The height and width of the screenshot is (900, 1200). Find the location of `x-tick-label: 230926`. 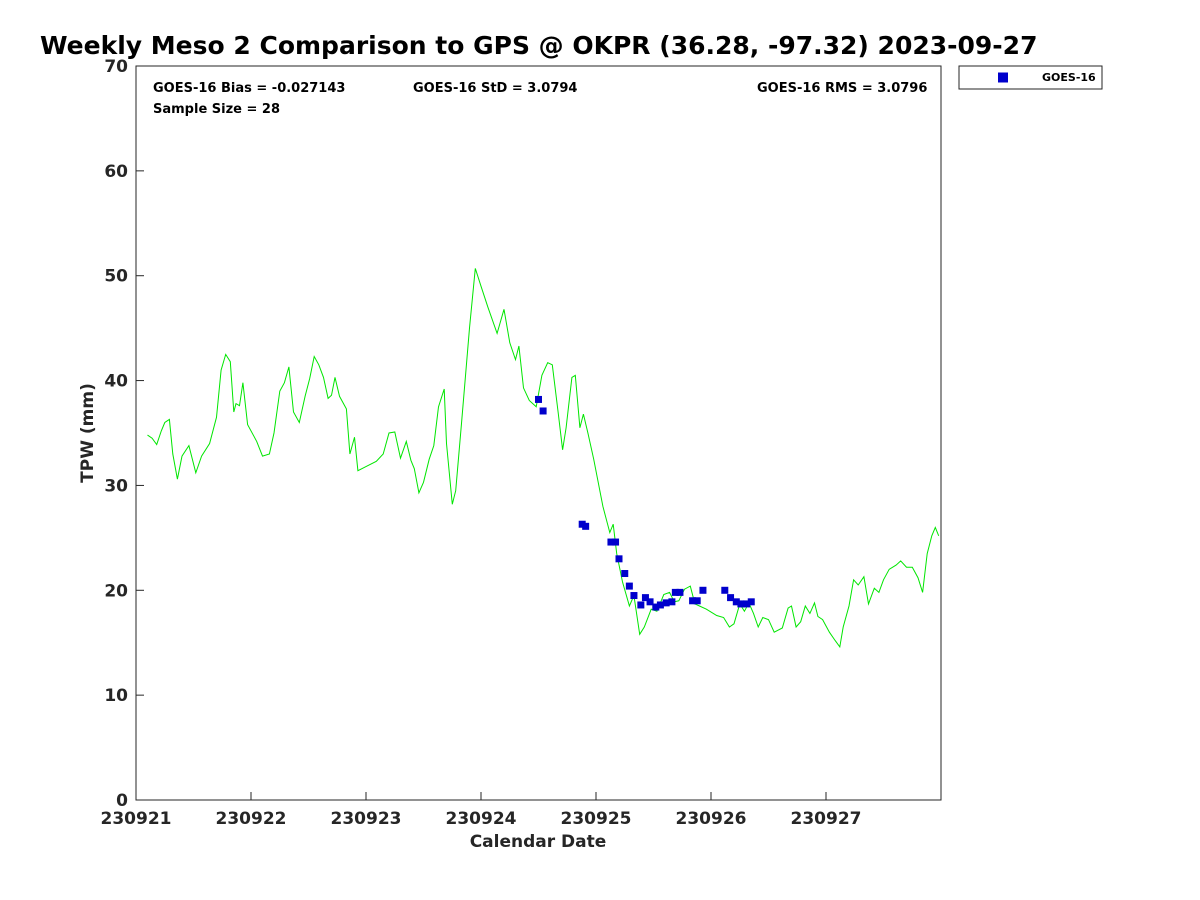

x-tick-label: 230926 is located at coordinates (711, 819).